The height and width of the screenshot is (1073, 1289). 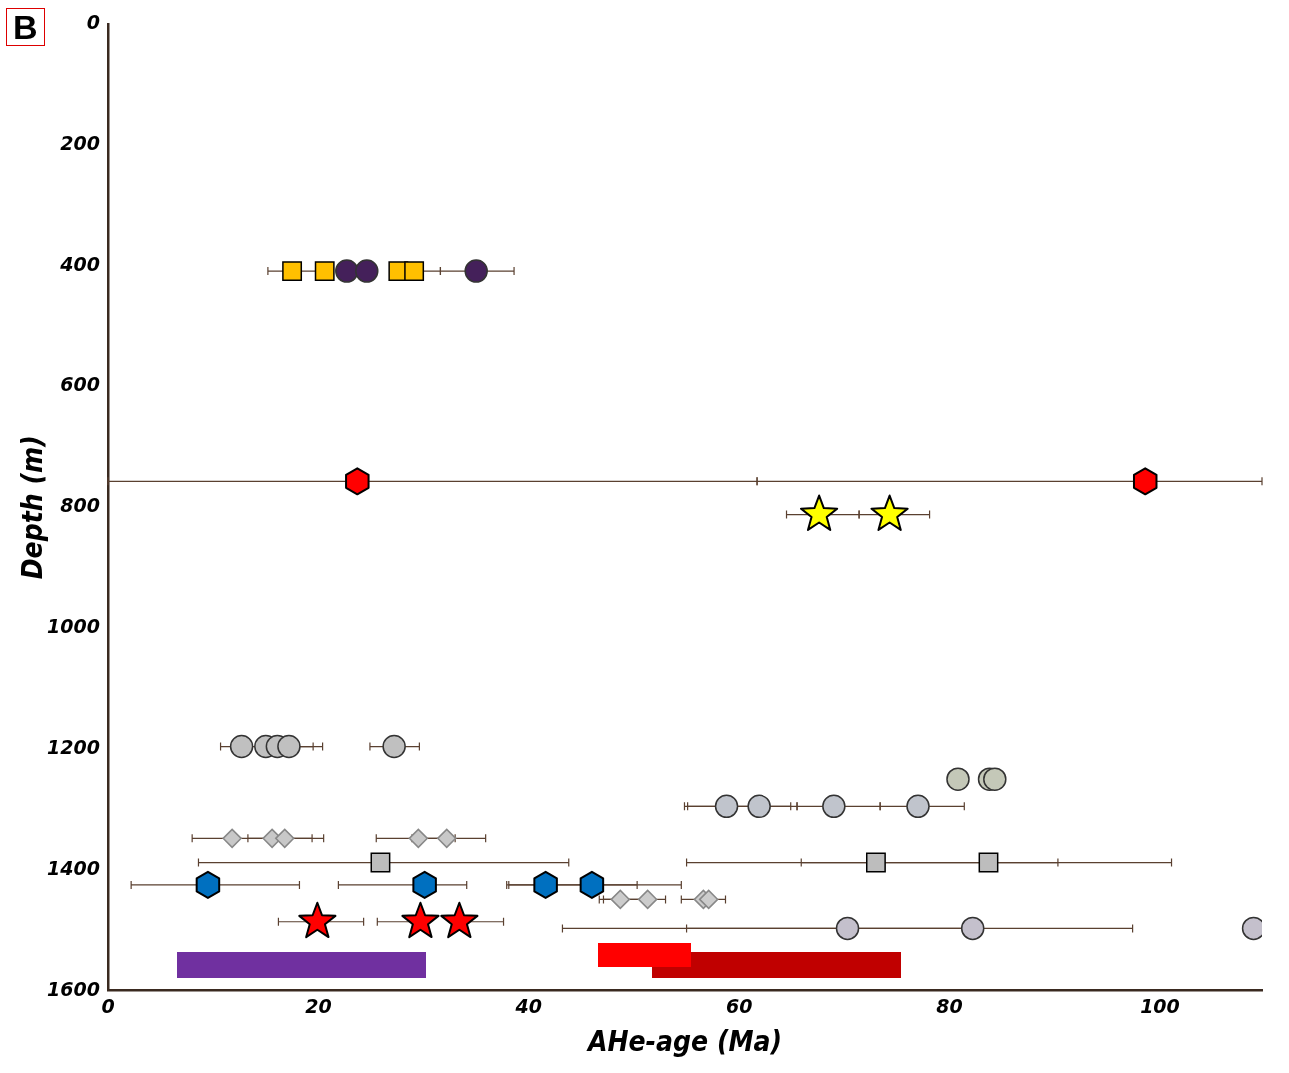 What do you see at coordinates (80, 384) in the screenshot?
I see `y-tick-label: 600` at bounding box center [80, 384].